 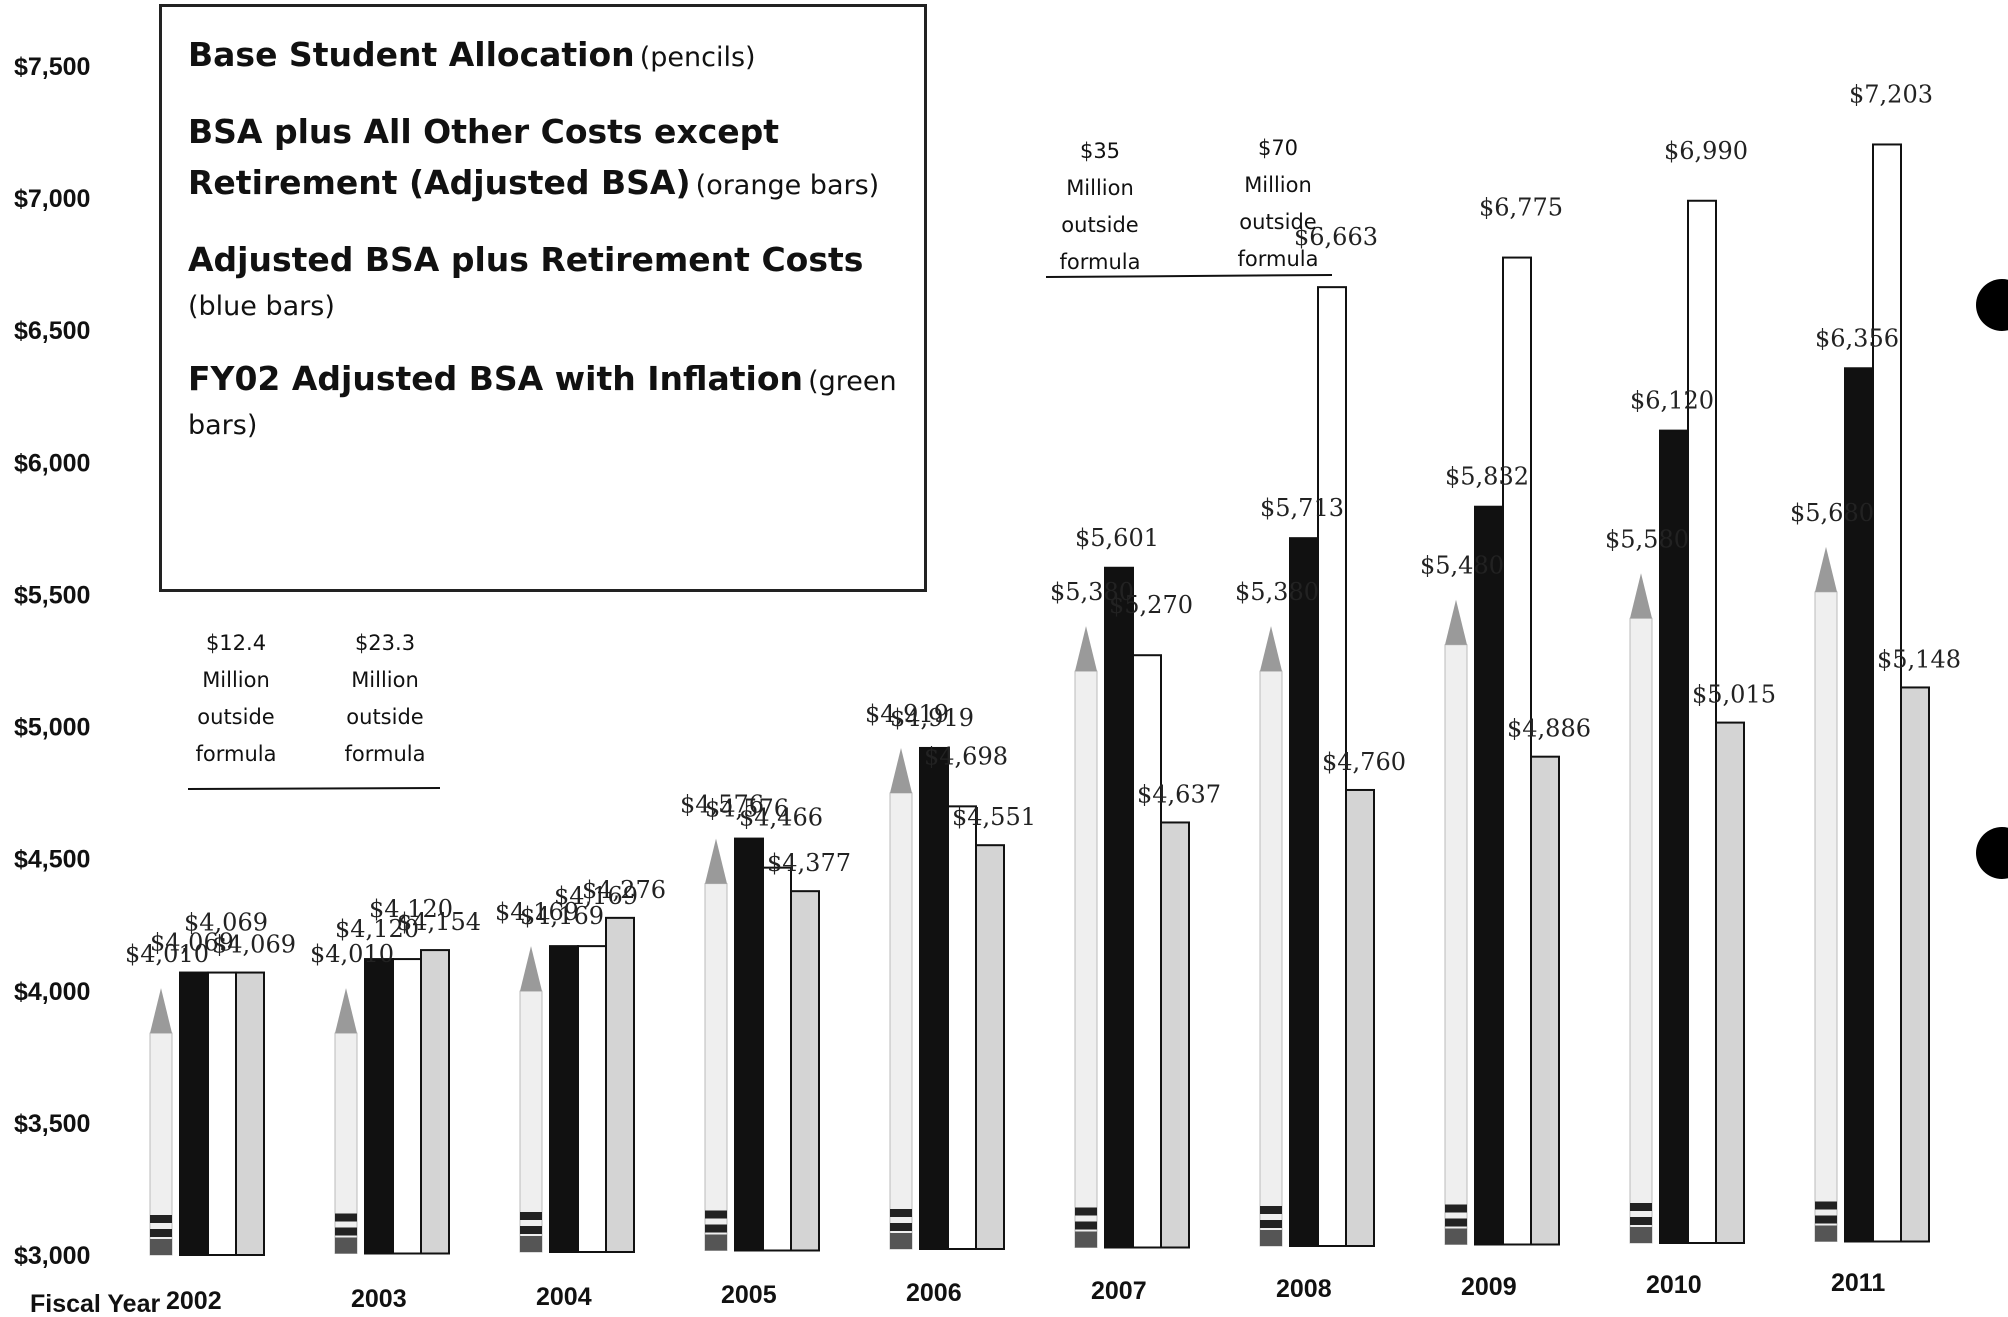 I want to click on x-tick-label: 2009, so click(x=1489, y=1287).